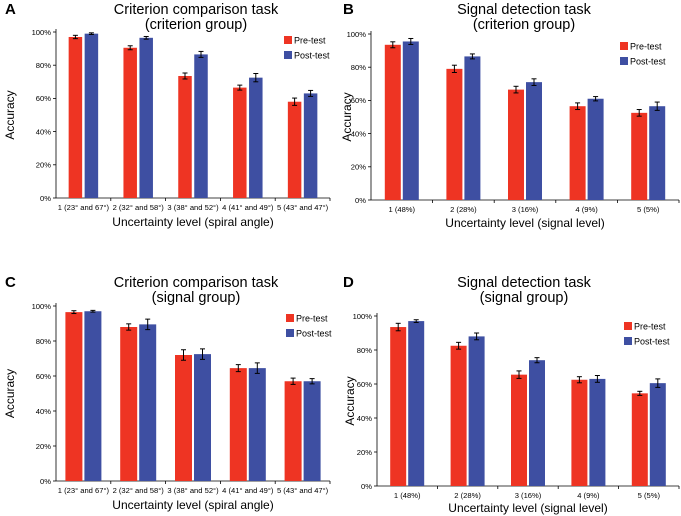 The width and height of the screenshot is (681, 516). Describe the element at coordinates (10, 9) in the screenshot. I see `panel-label: A` at that location.